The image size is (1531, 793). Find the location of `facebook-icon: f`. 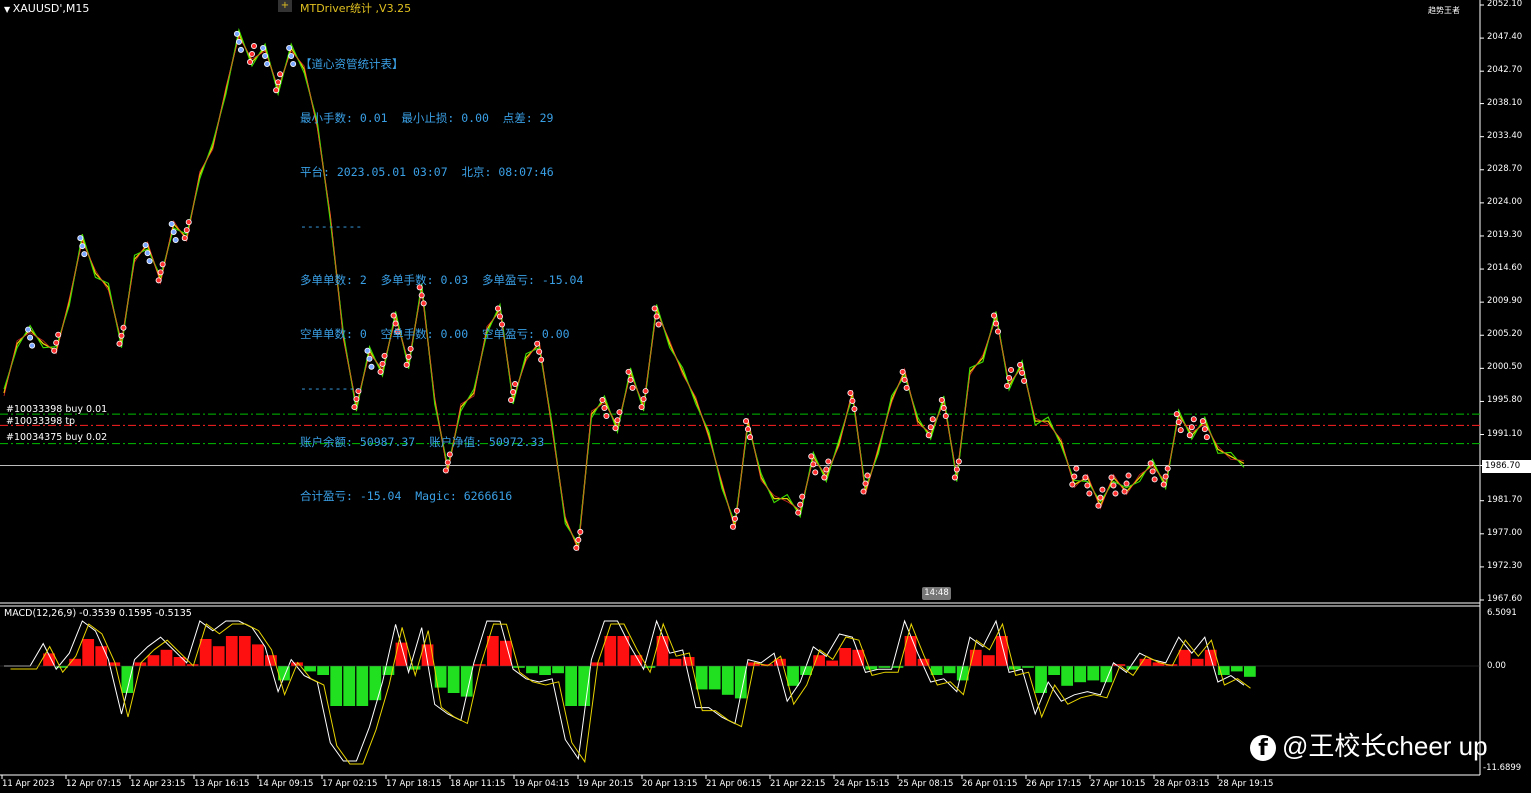

facebook-icon: f is located at coordinates (1263, 748).